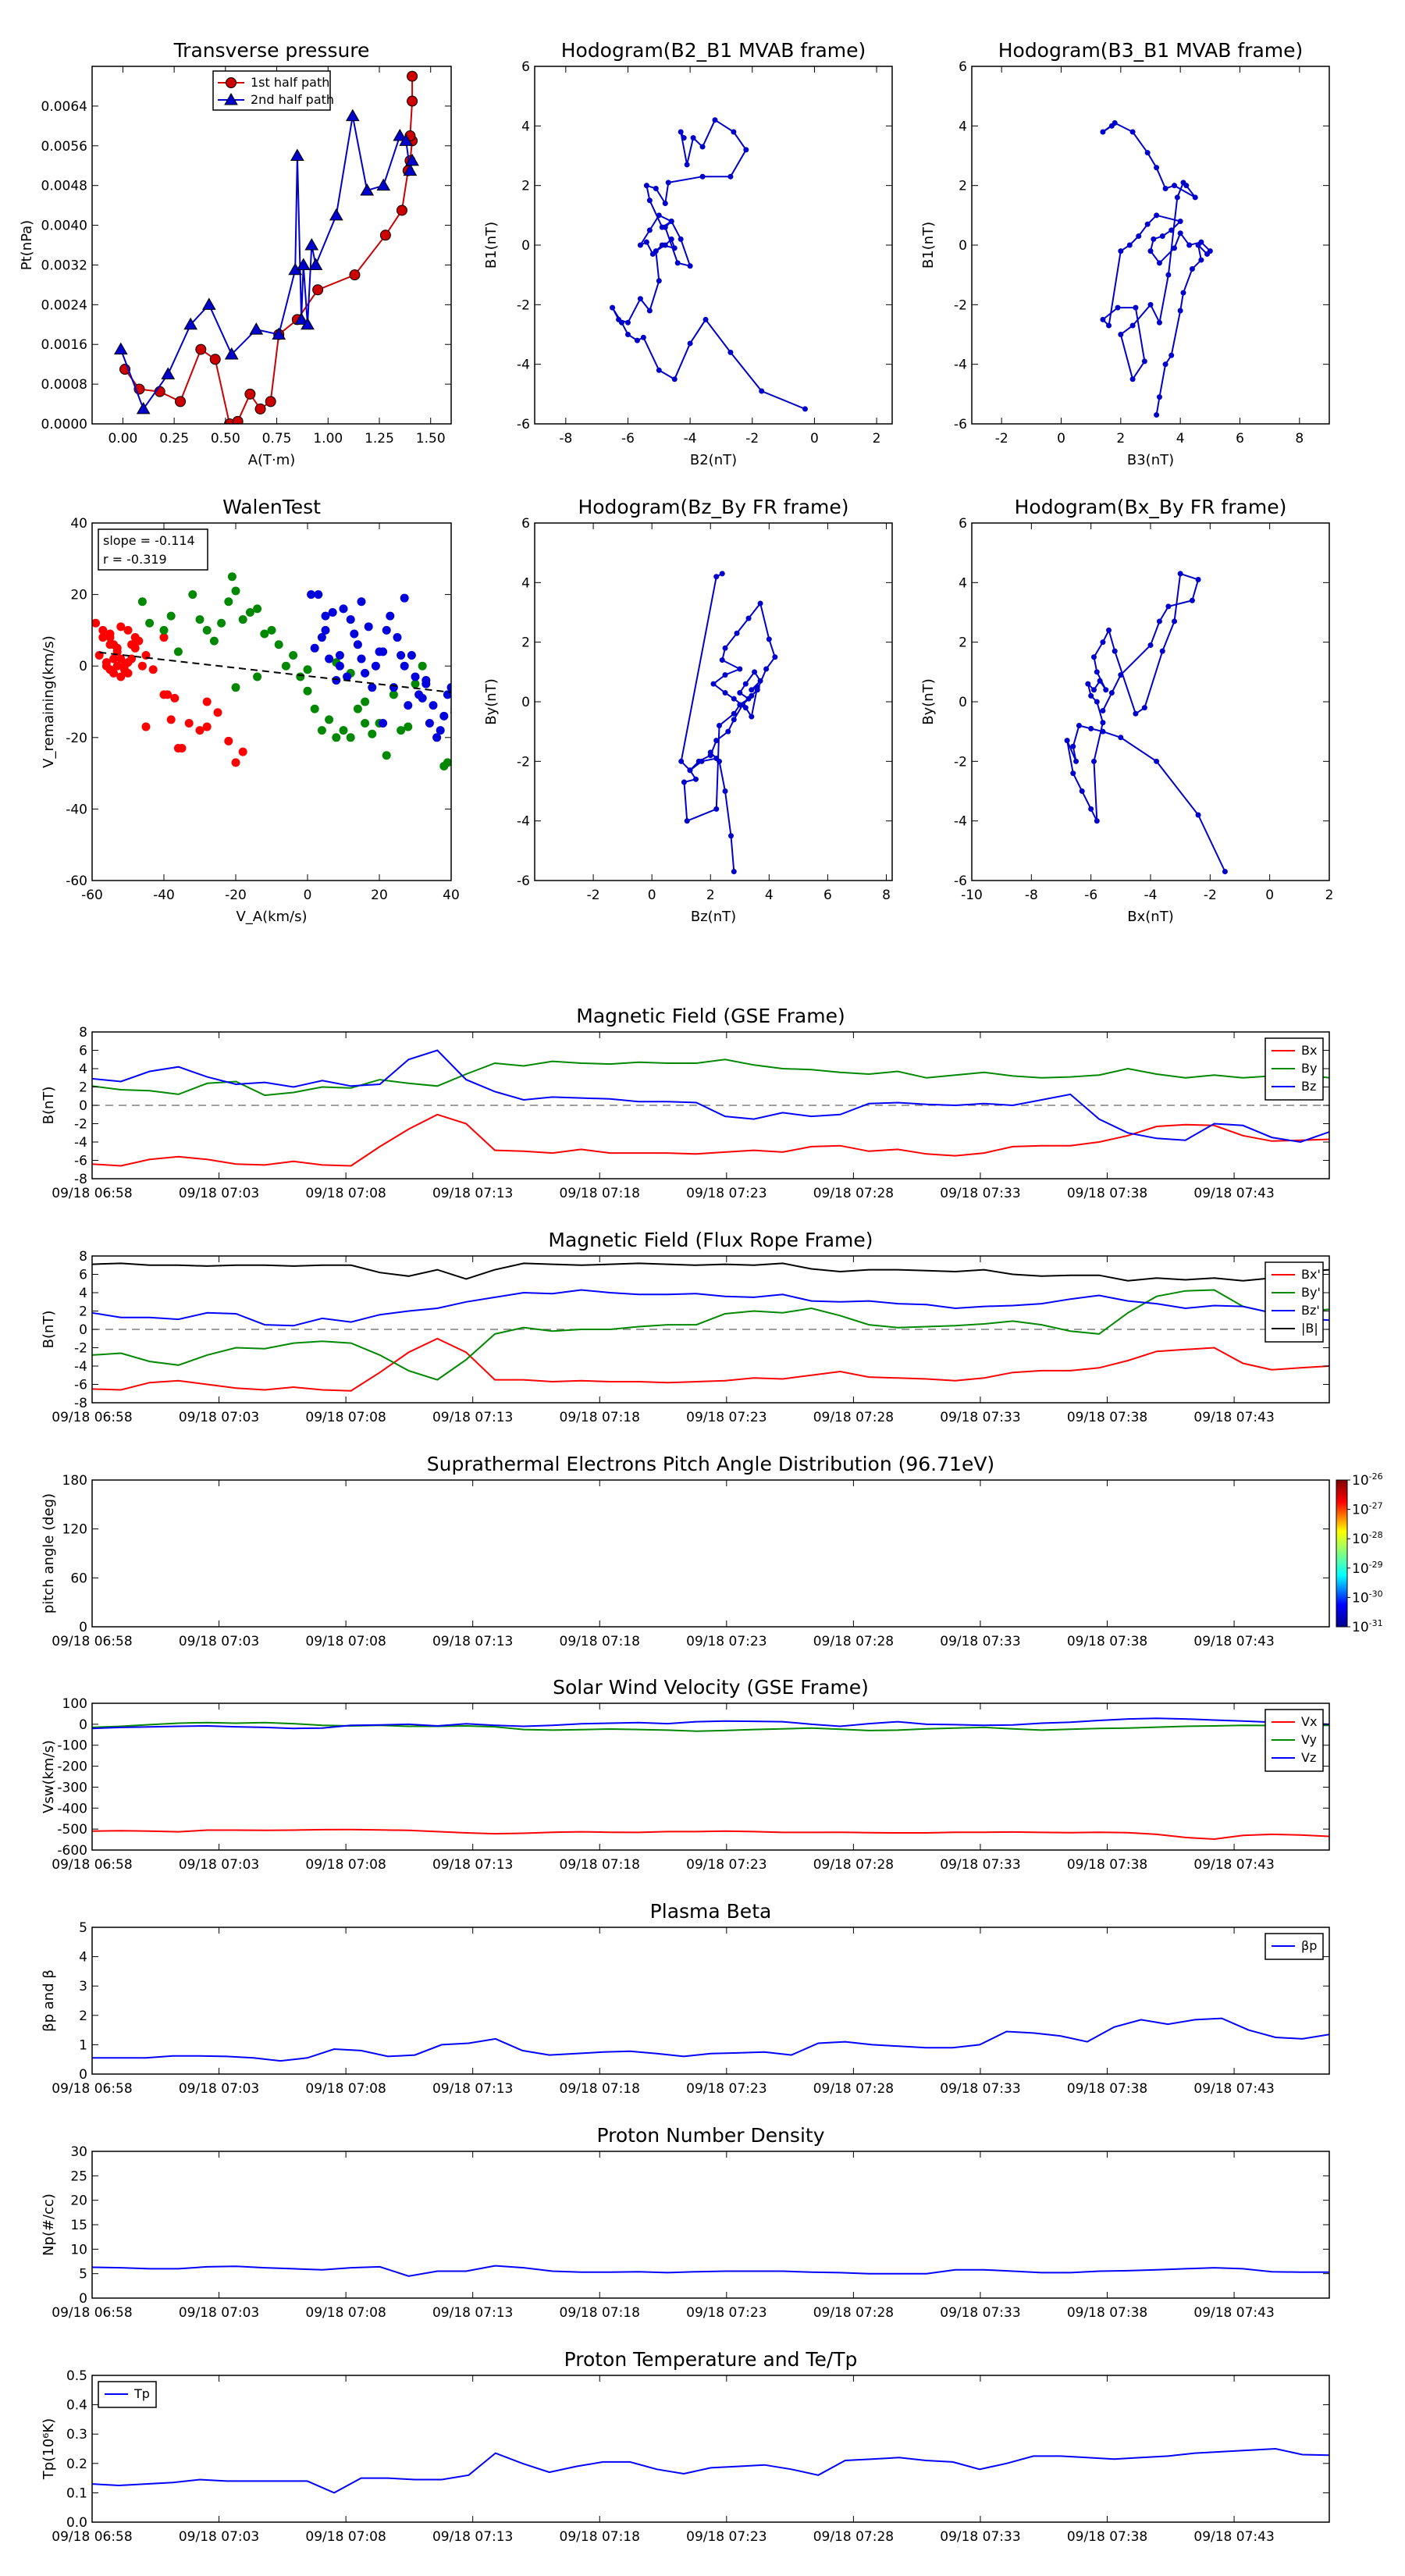 The width and height of the screenshot is (1405, 2576). I want to click on y-axis-label: Vsw(km/s), so click(49, 1777).